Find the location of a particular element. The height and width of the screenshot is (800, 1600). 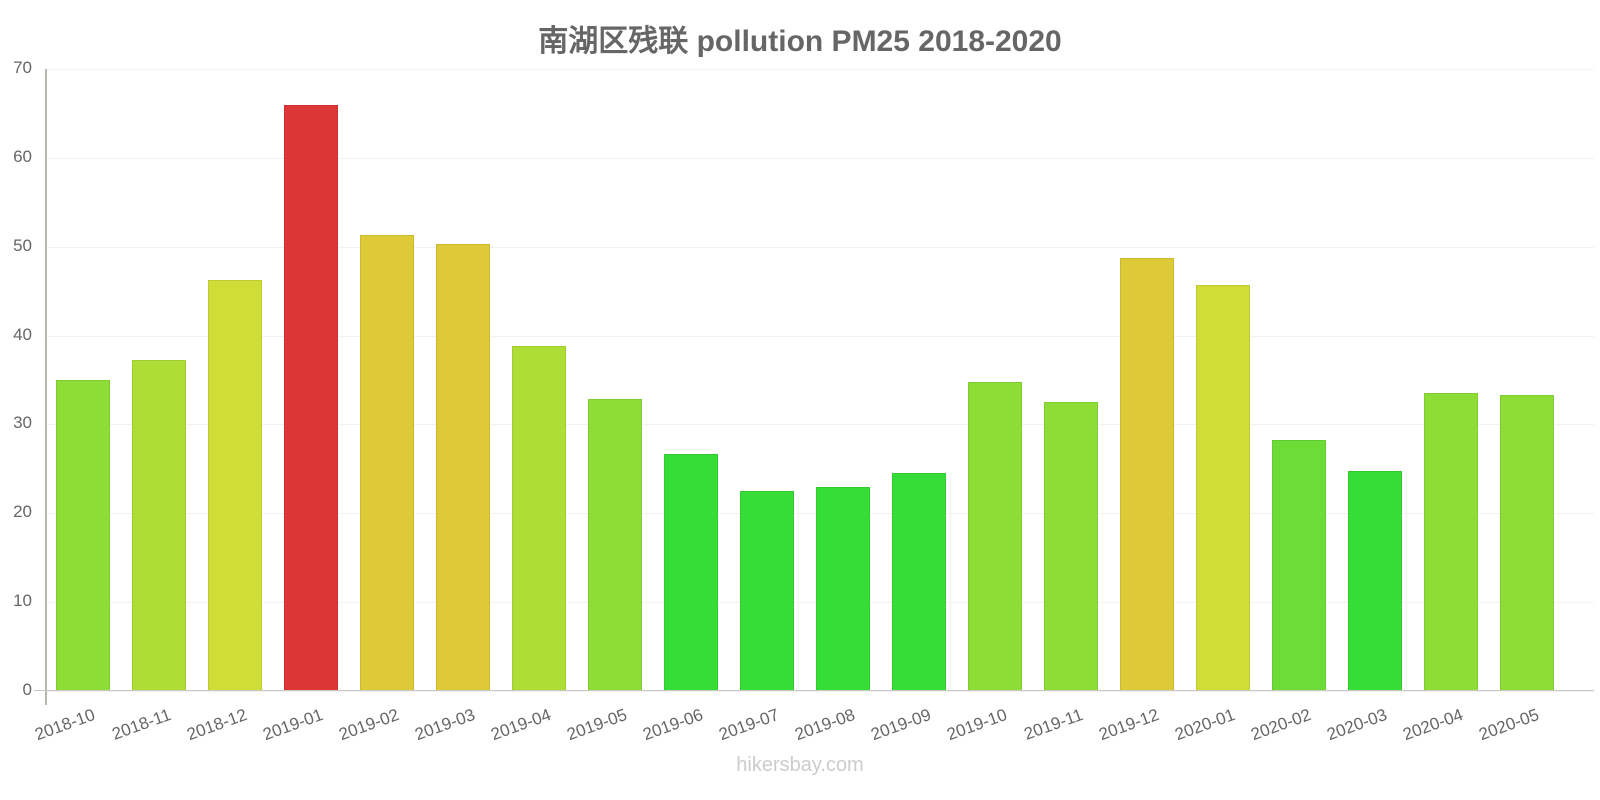

y-axis-line is located at coordinates (46, 387).